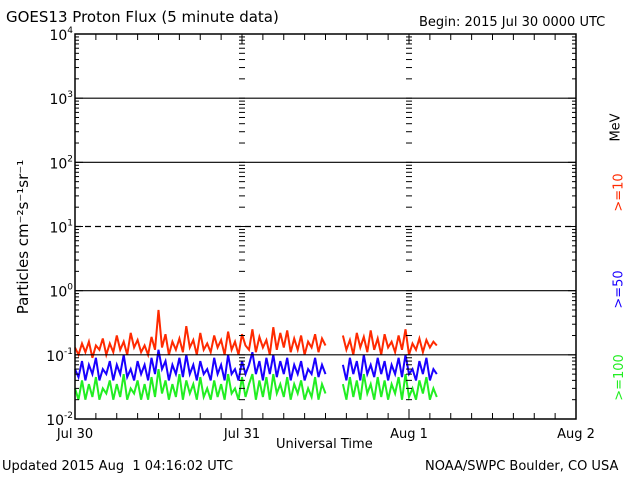  I want to click on credit-label: NOAA/SWPC Boulder, CO USA, so click(522, 466).